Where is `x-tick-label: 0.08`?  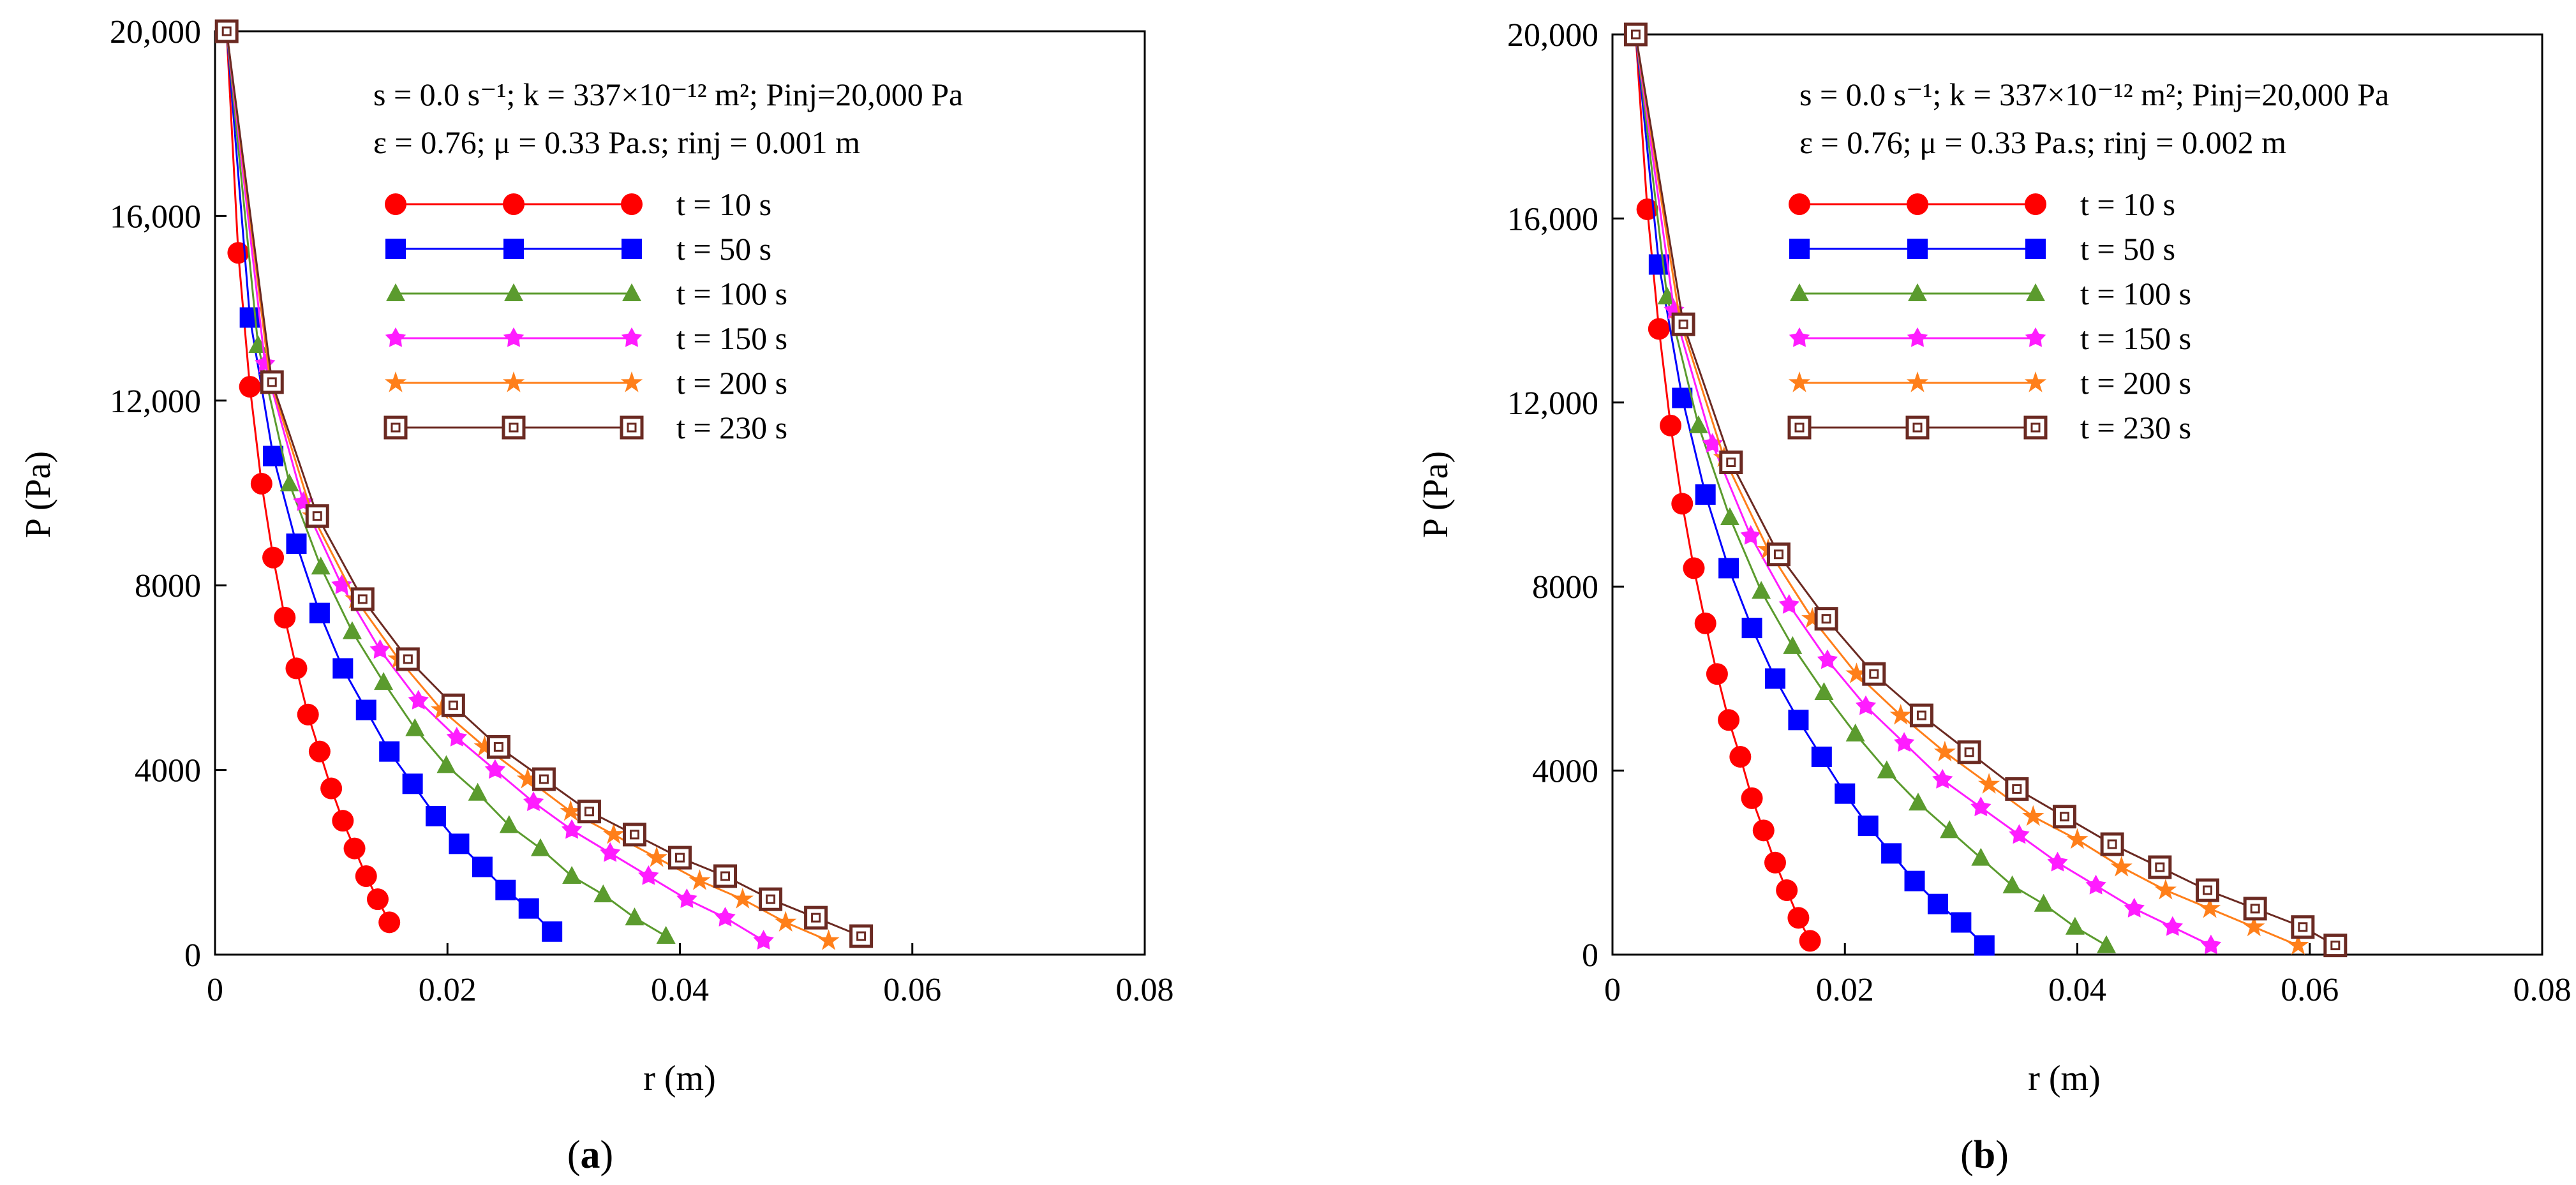
x-tick-label: 0.08 is located at coordinates (1145, 990).